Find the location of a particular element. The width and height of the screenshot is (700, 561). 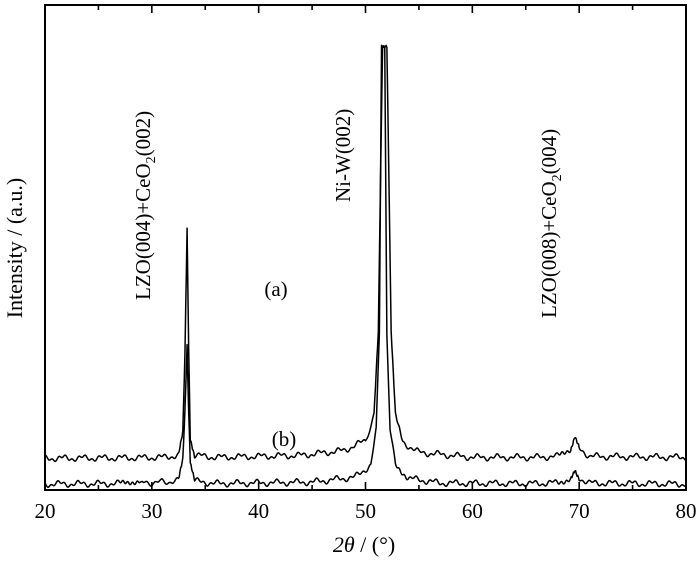

annotation-peak1: LZO(004)+CeO2(002) is located at coordinates (145, 205).